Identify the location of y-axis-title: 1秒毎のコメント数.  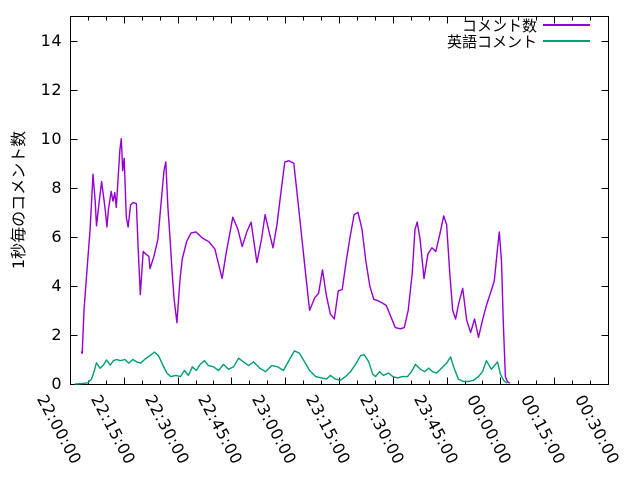
(18, 200).